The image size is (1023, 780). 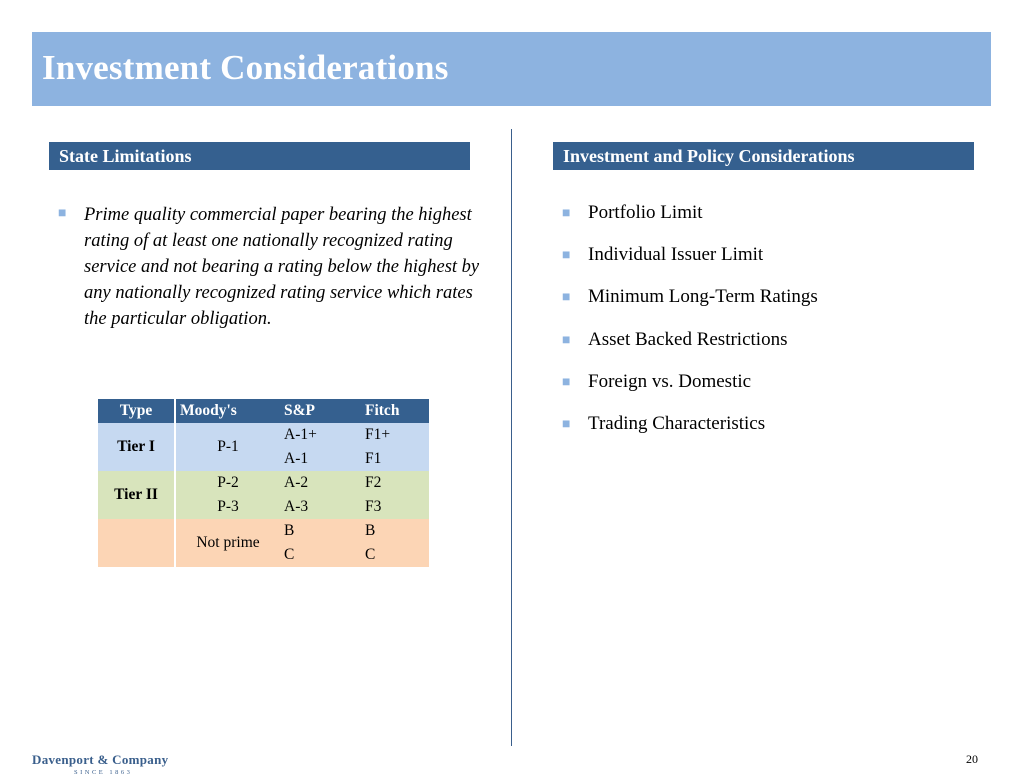 What do you see at coordinates (103, 772) in the screenshot?
I see `logo-tagline: SINCE 1863` at bounding box center [103, 772].